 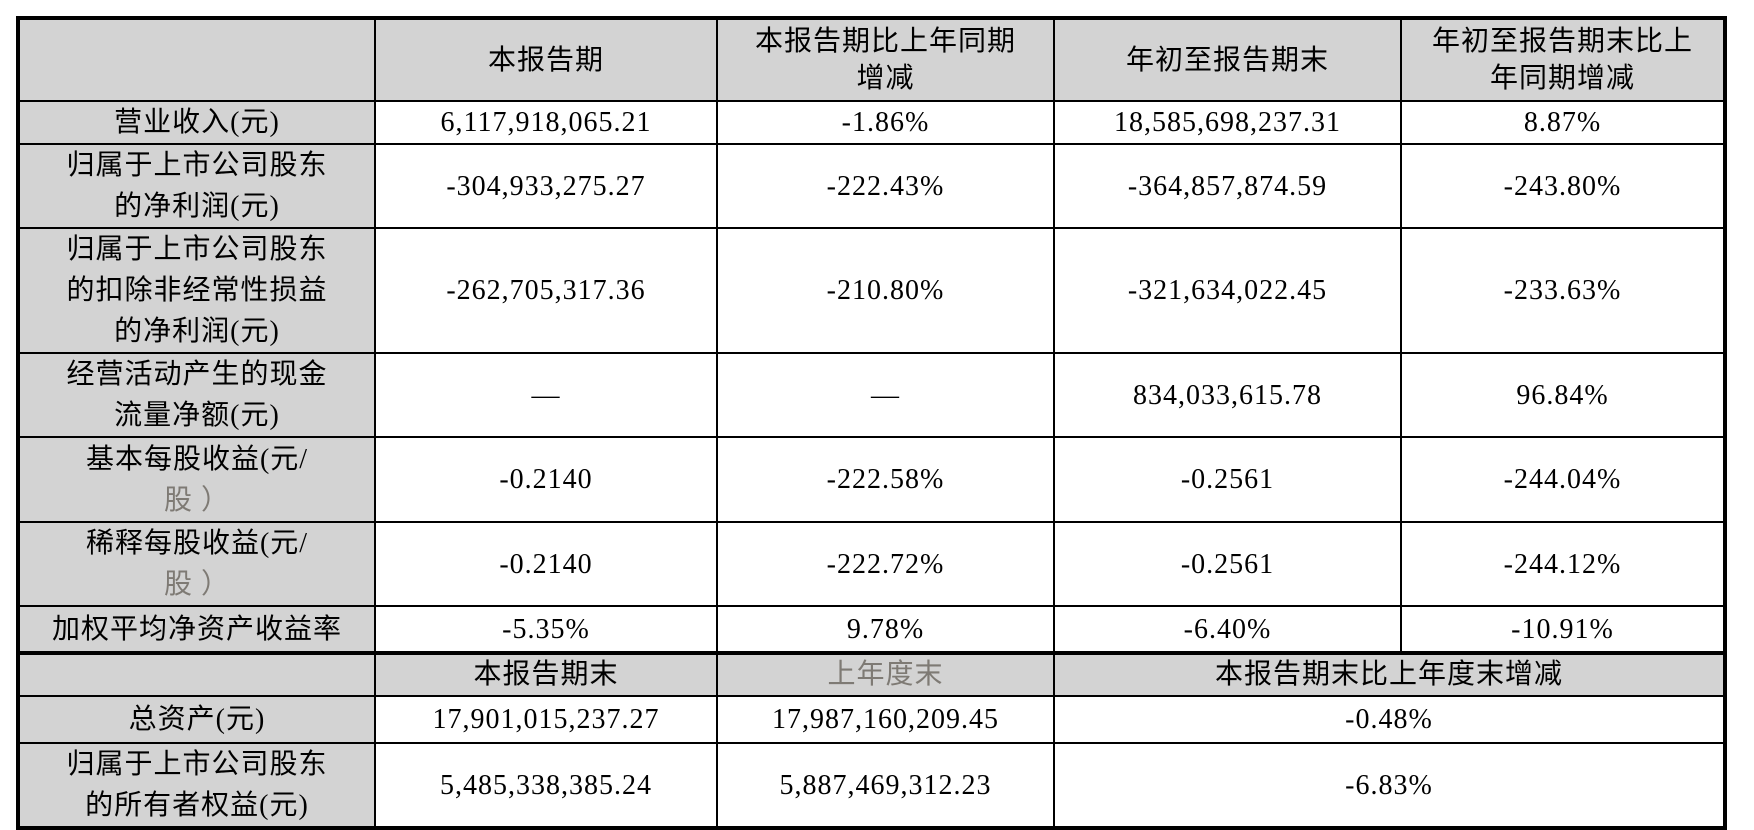 I want to click on value-cell: 9.78%, so click(x=885, y=629).